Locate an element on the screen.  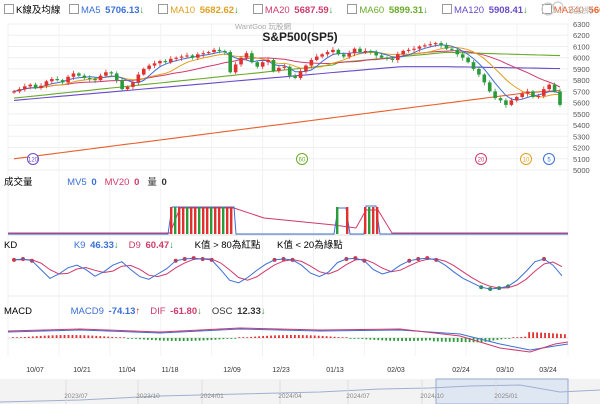
y-tick-label: 5900 is located at coordinates (581, 69).